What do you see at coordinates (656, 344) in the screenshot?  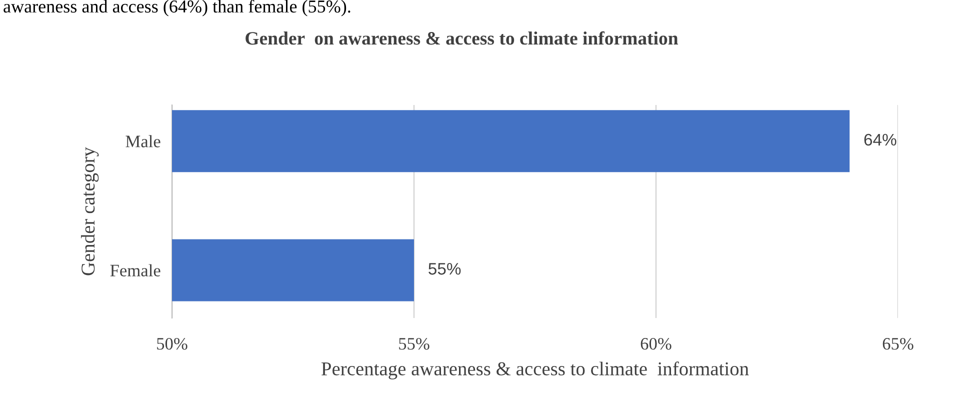 I see `x-tick-label: 60%` at bounding box center [656, 344].